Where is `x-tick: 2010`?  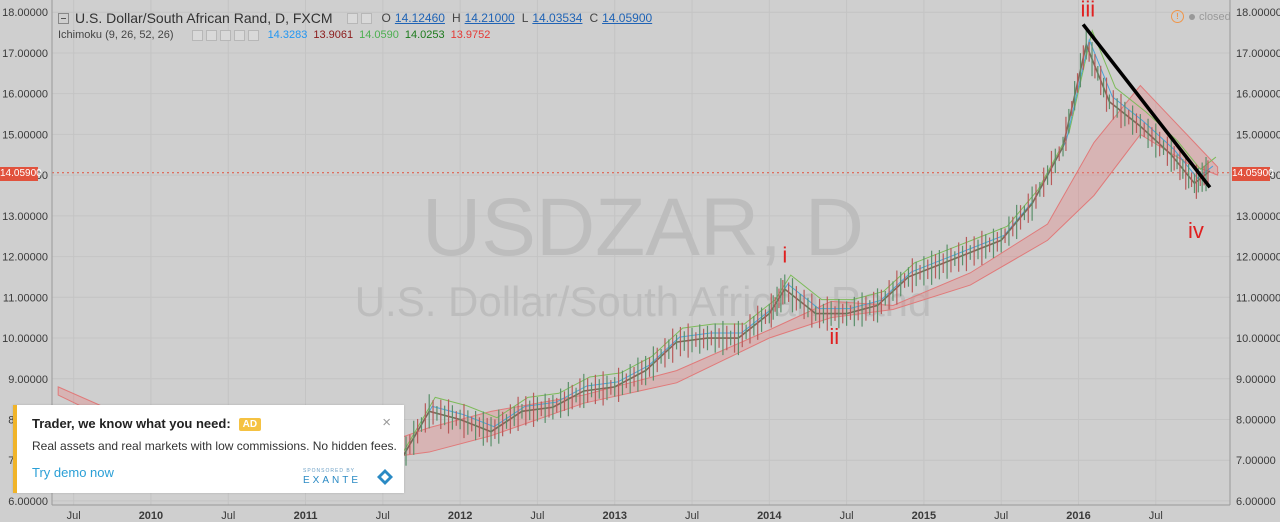 x-tick: 2010 is located at coordinates (151, 516).